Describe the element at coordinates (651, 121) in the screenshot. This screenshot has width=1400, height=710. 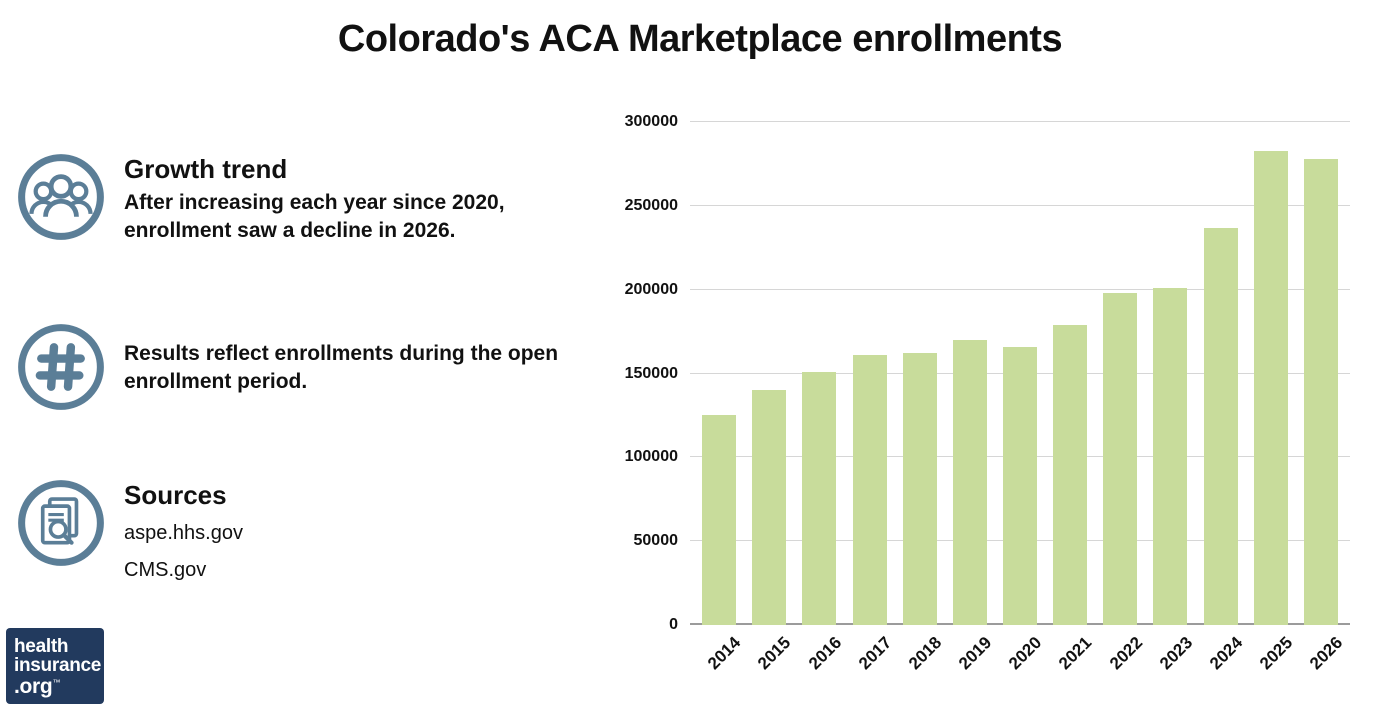
I see `y-tick-label: 300000` at that location.